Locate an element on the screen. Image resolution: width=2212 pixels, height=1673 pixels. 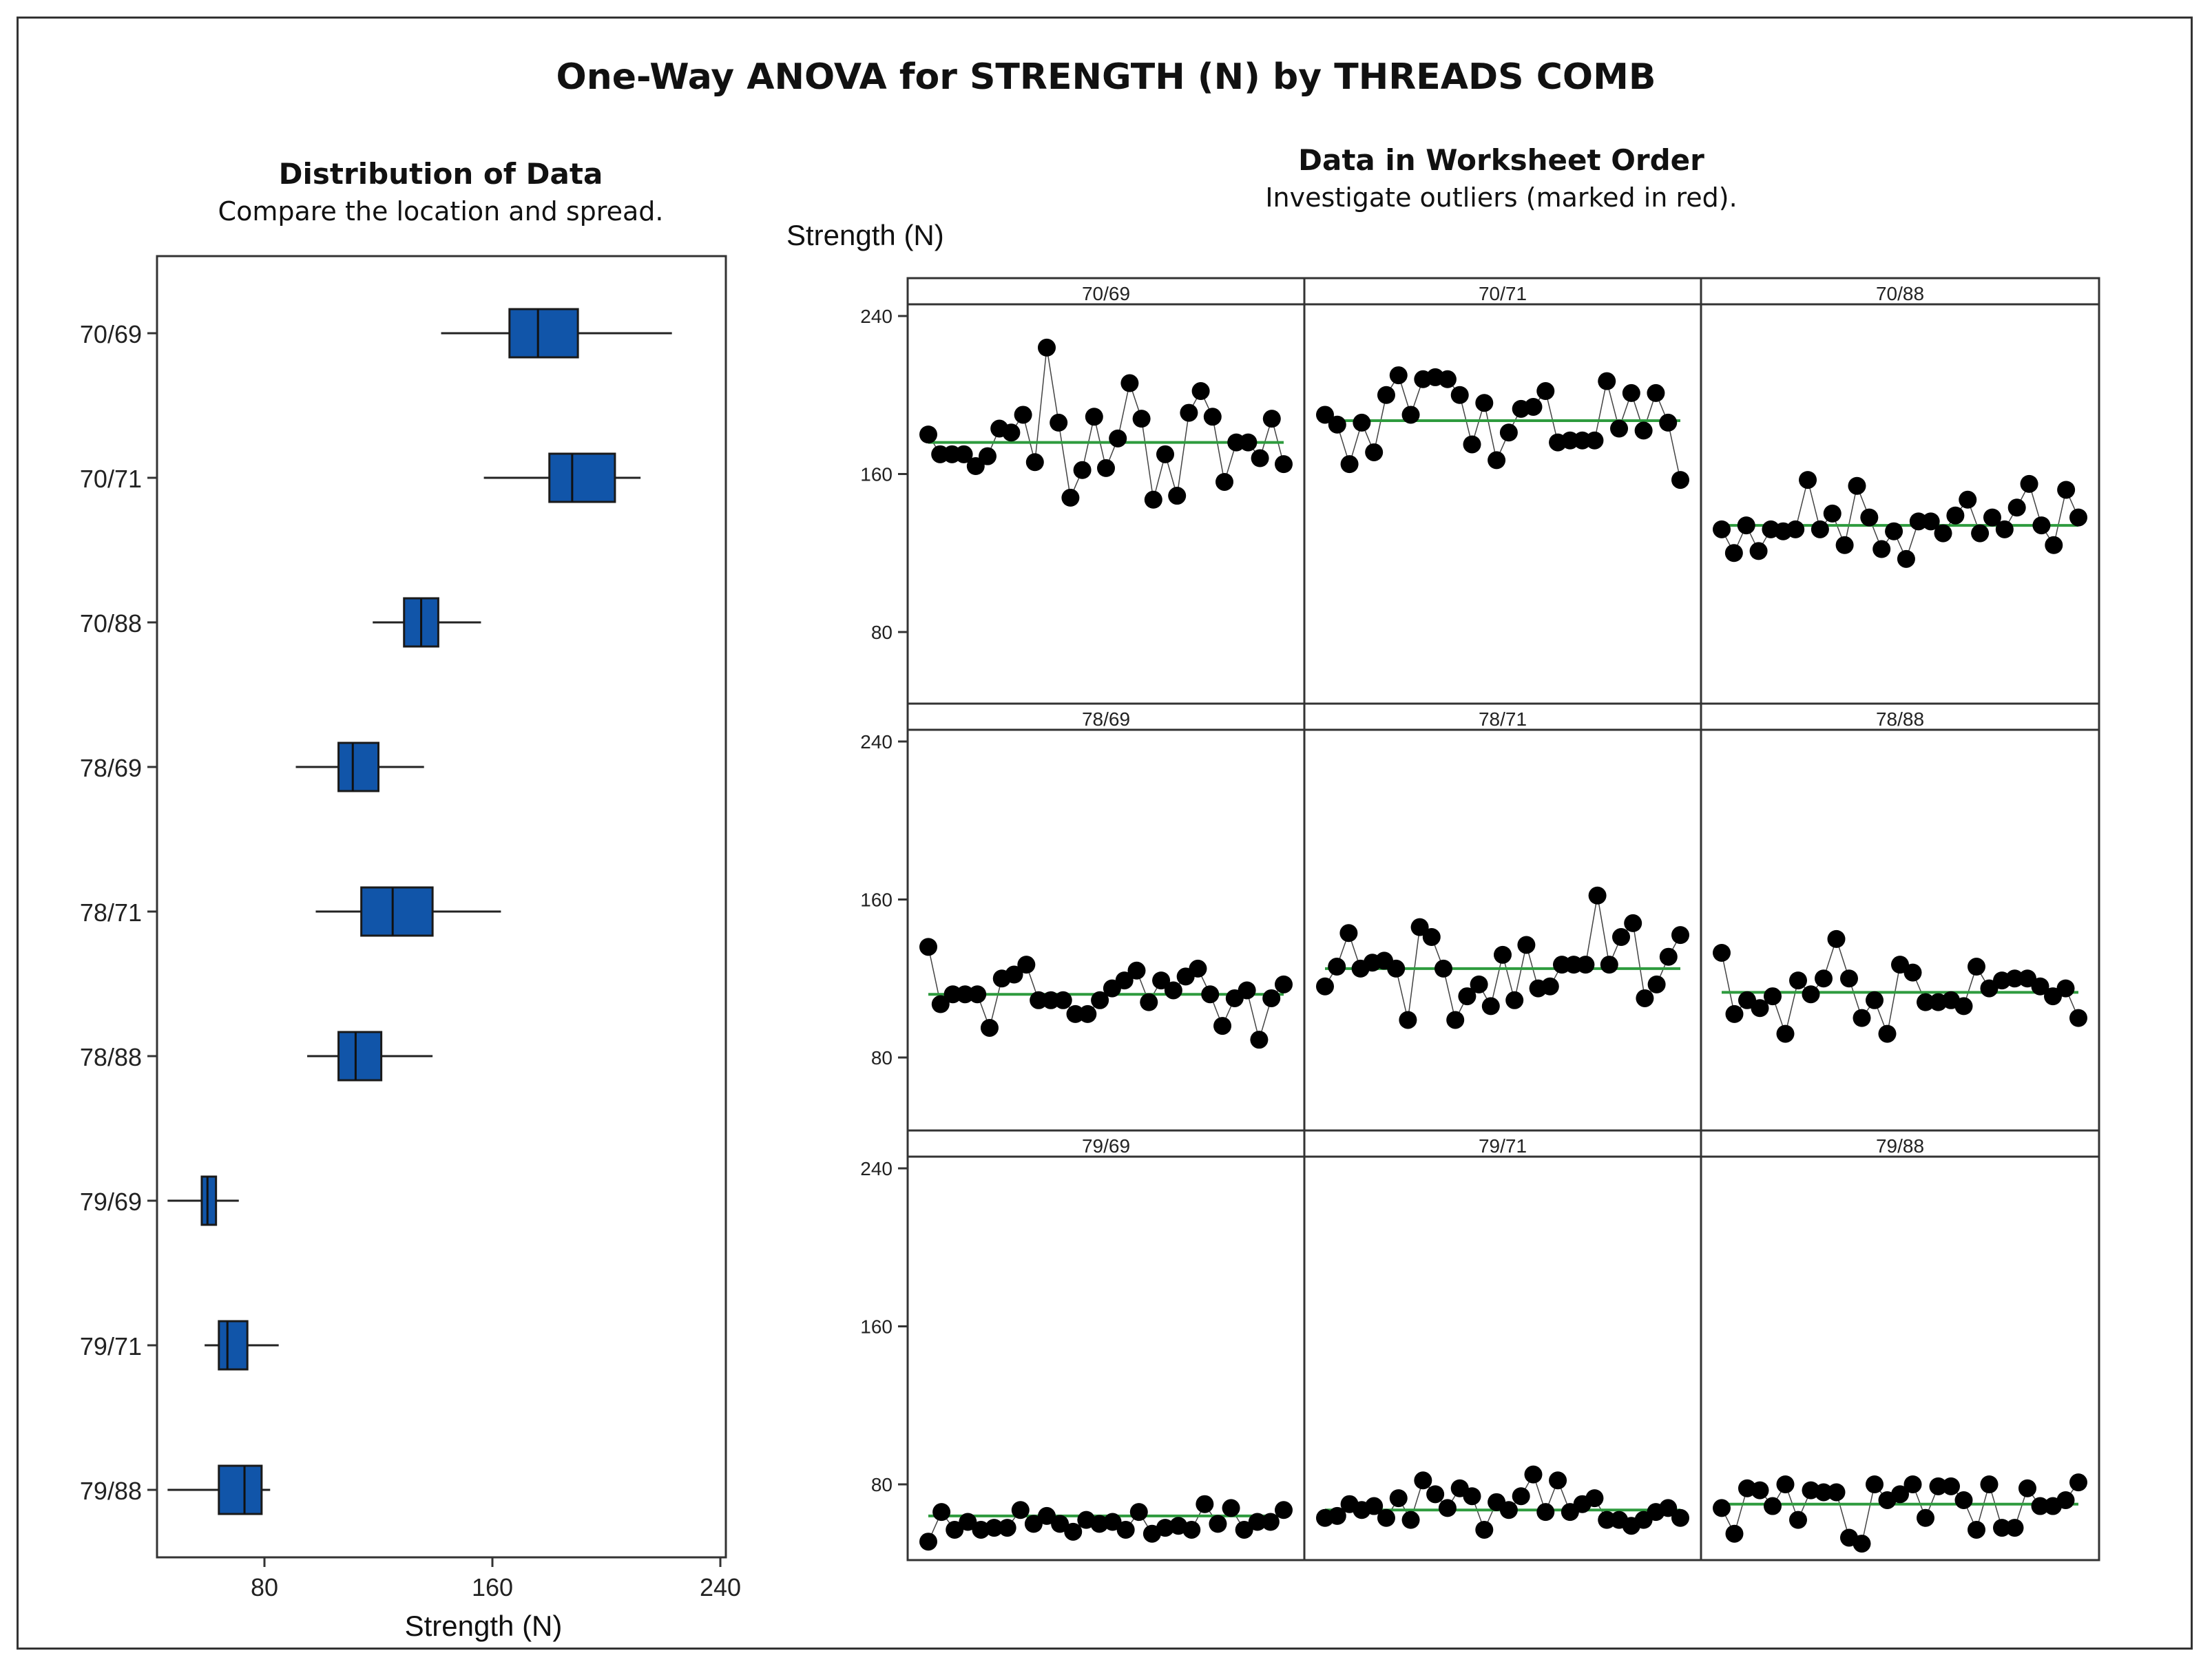
panel-79-88: 79/88 is located at coordinates (1900, 1345).